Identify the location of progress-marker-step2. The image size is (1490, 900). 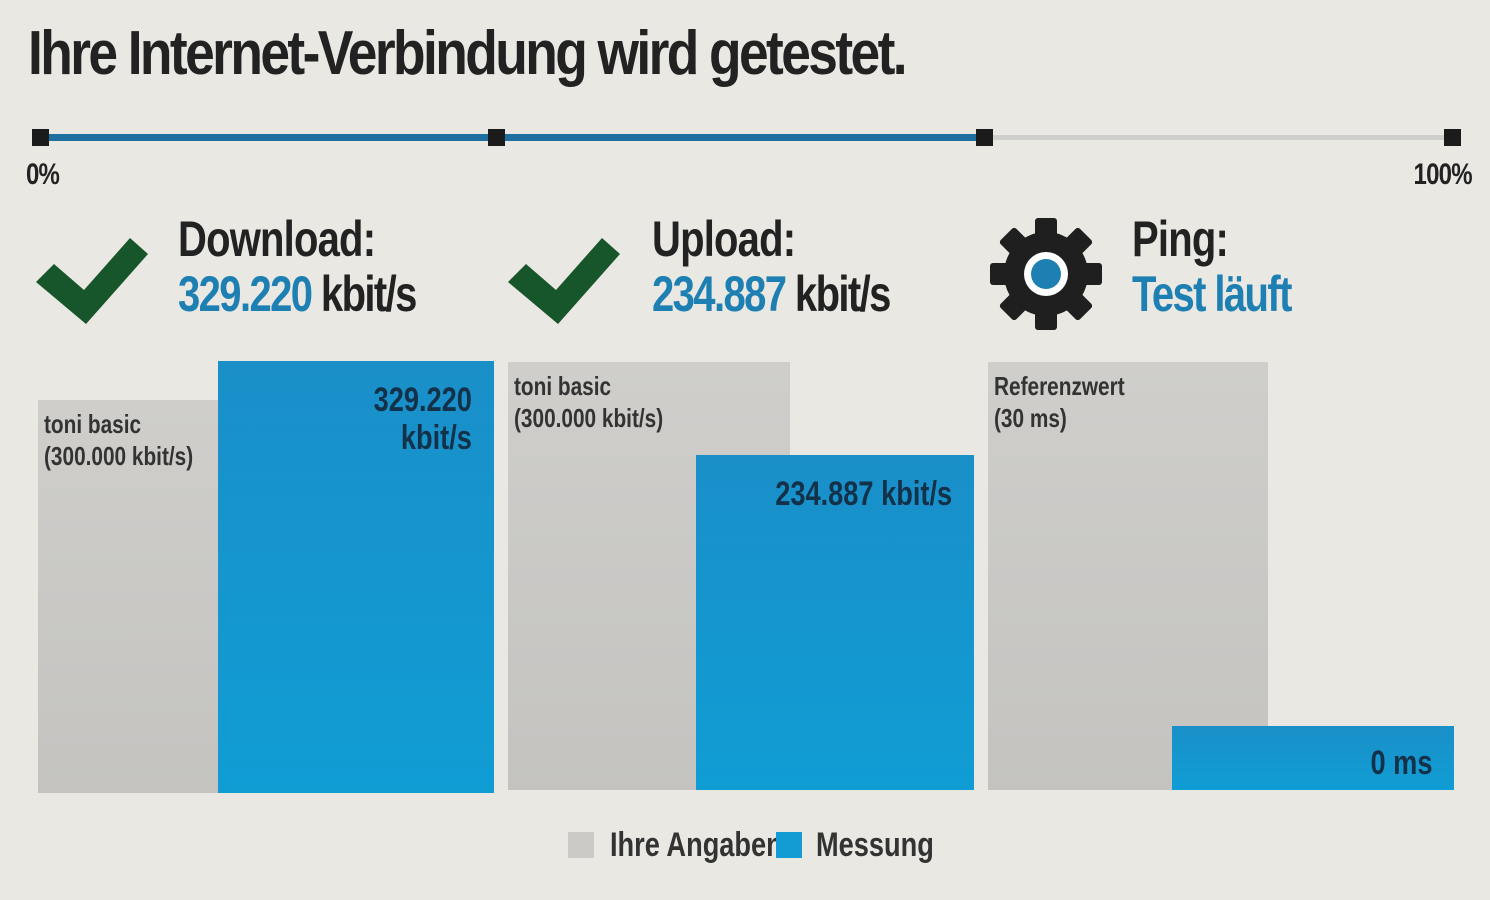
(984, 137).